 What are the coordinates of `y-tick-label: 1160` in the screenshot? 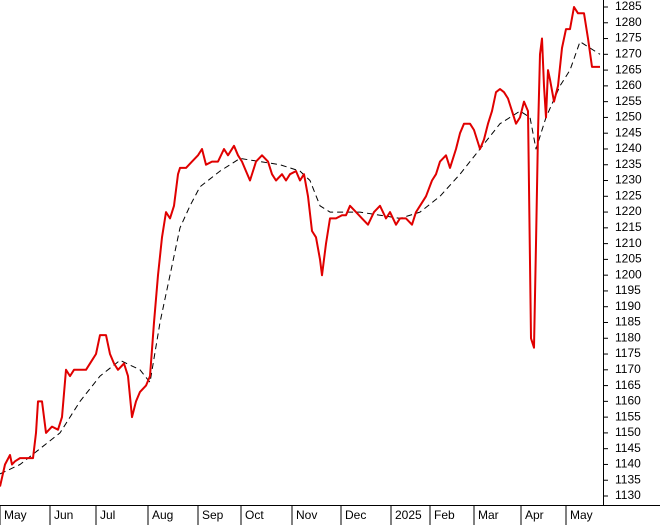 It's located at (628, 401).